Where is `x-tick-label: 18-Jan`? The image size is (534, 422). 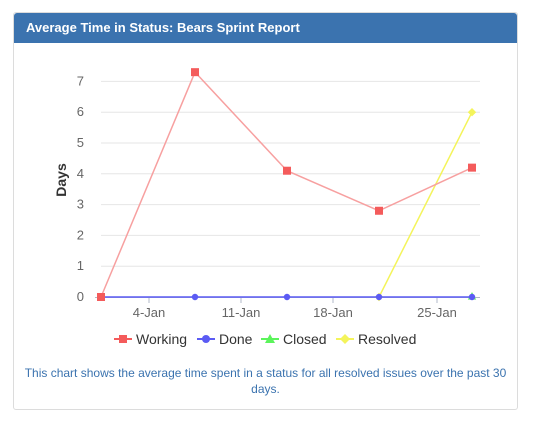
x-tick-label: 18-Jan is located at coordinates (333, 312).